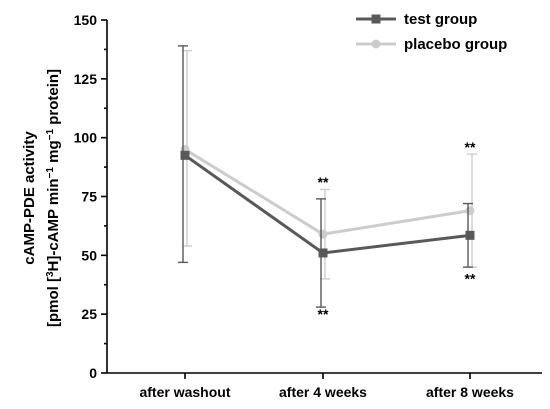 This screenshot has width=550, height=409. What do you see at coordinates (29, 198) in the screenshot?
I see `y-axis-title-line1: cAMP-PDE activity` at bounding box center [29, 198].